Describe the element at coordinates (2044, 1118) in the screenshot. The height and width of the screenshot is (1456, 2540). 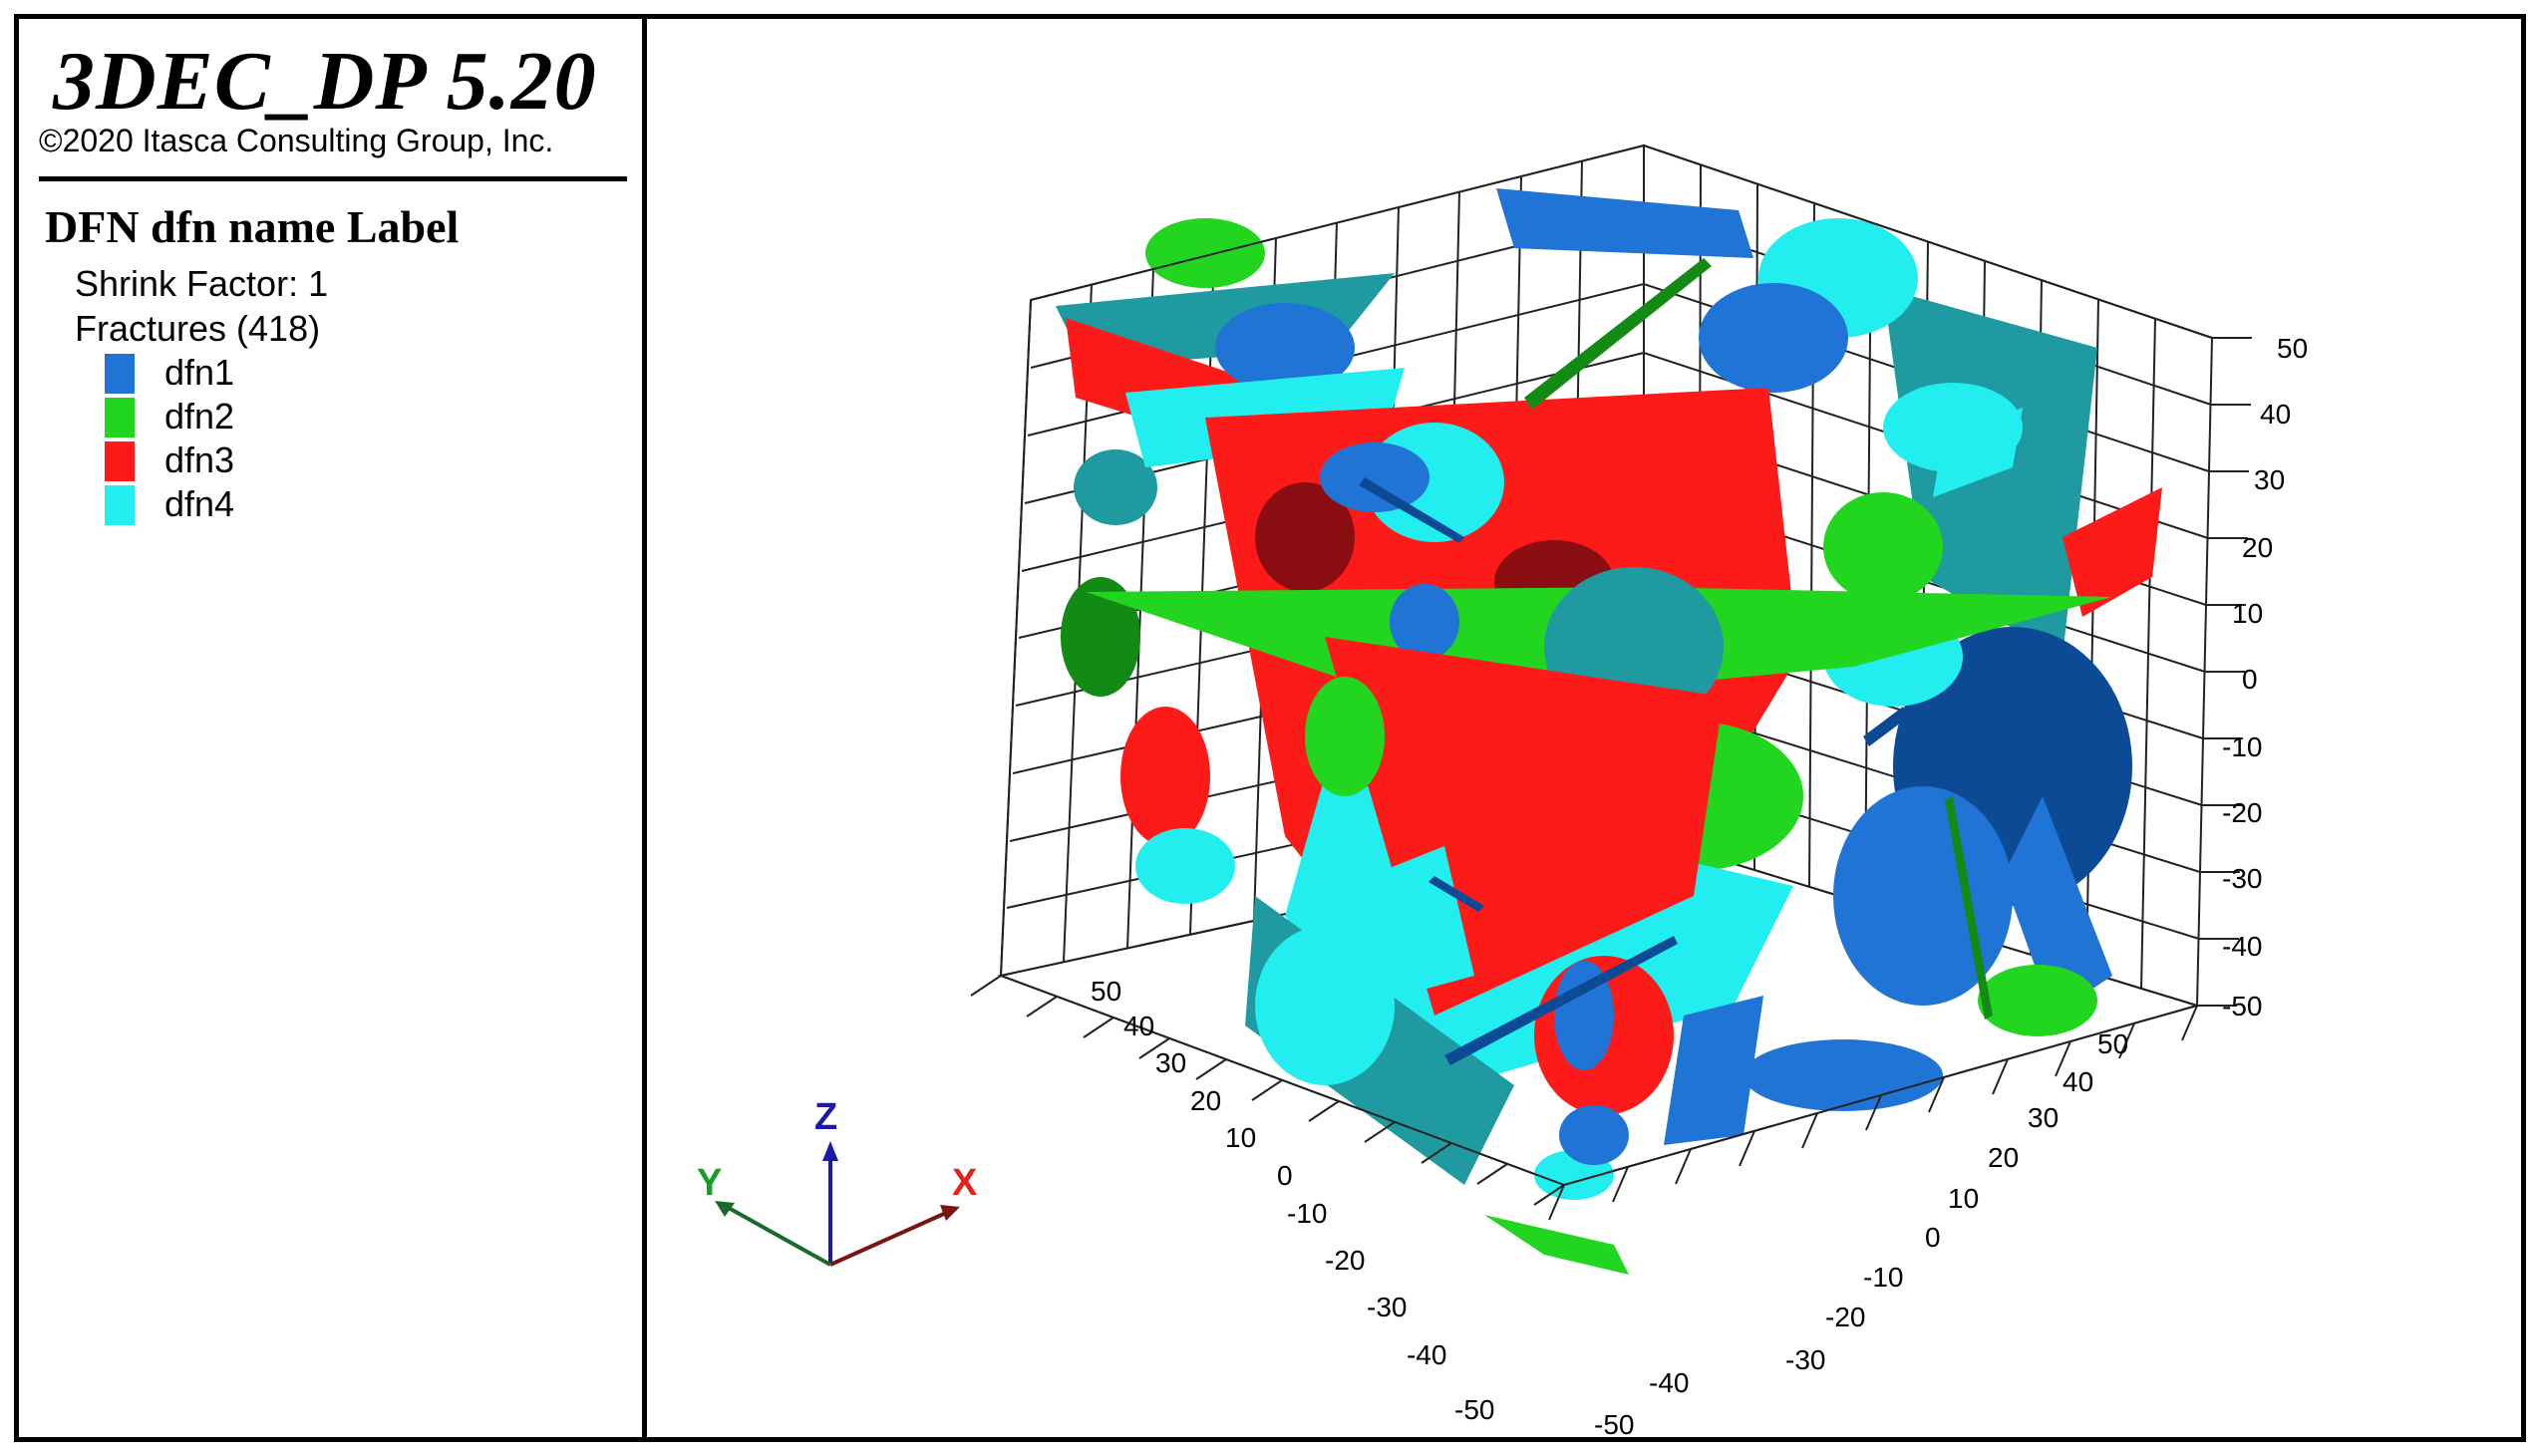
I see `x-tick-label: 30` at that location.